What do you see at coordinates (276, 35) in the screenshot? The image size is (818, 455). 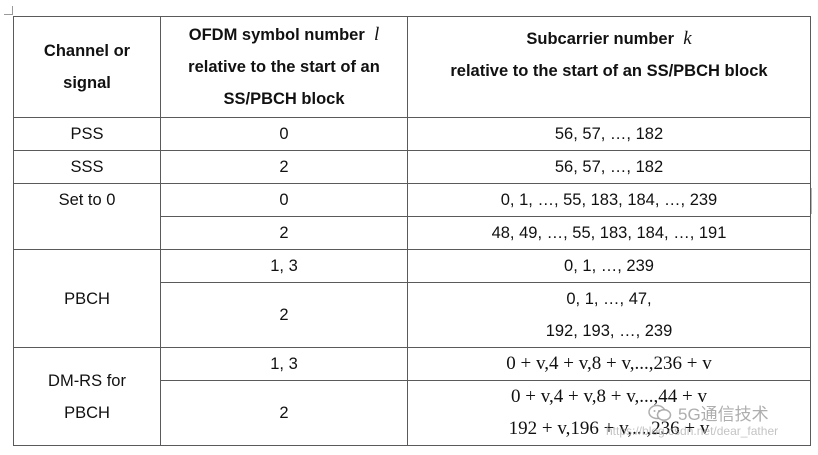 I see `header-symbol-text: OFDM symbol number` at bounding box center [276, 35].